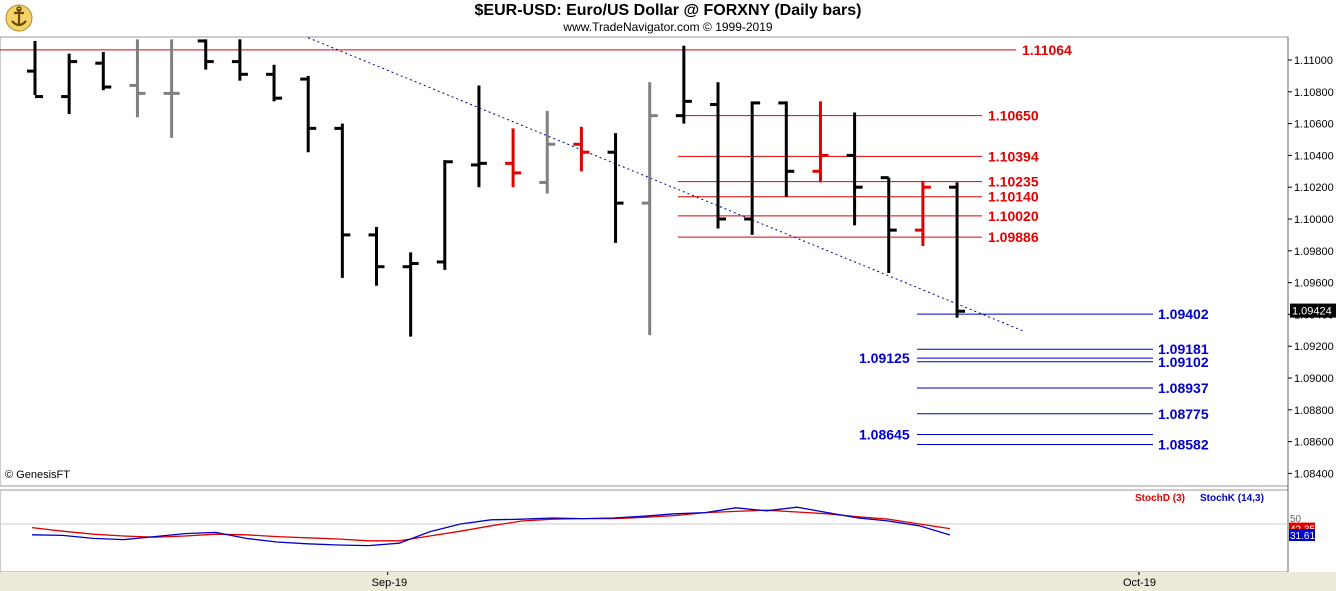 Image resolution: width=1336 pixels, height=591 pixels. What do you see at coordinates (1013, 216) in the screenshot?
I see `resistance-level-label: 1.10020` at bounding box center [1013, 216].